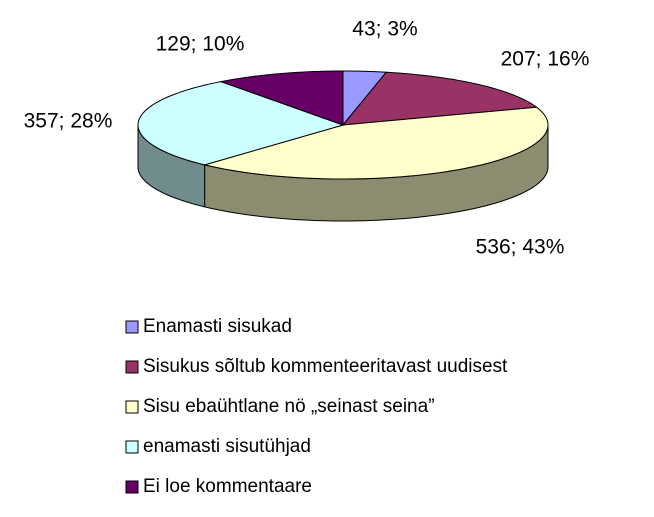 Image resolution: width=654 pixels, height=517 pixels. Describe the element at coordinates (289, 406) in the screenshot. I see `legend-label: Sisu ebaühtlane nö „seinast seina”` at that location.